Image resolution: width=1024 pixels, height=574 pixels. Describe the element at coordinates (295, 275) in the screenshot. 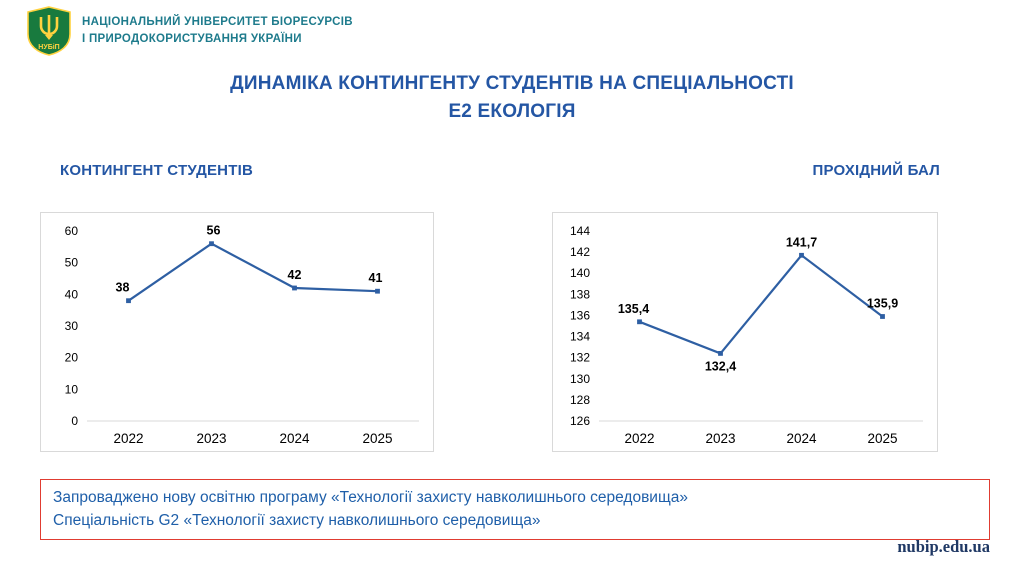

I see `svg-text: 42` at that location.